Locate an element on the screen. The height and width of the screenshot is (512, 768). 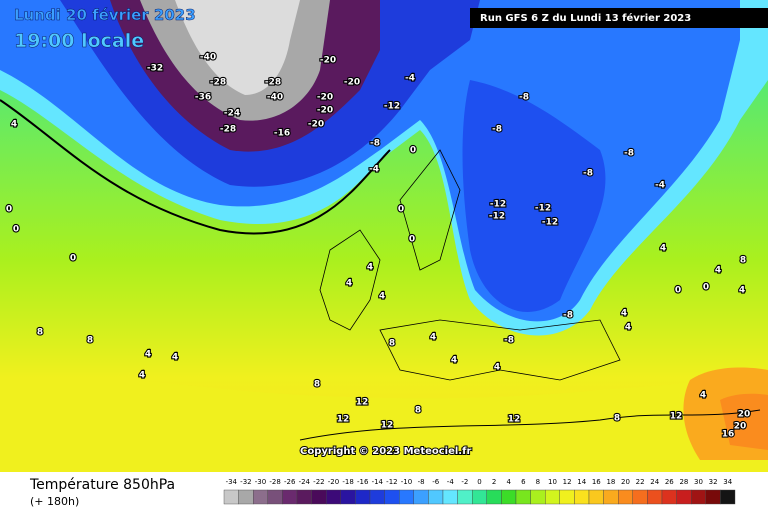
legend-tick-label: -24 is located at coordinates (305, 482).